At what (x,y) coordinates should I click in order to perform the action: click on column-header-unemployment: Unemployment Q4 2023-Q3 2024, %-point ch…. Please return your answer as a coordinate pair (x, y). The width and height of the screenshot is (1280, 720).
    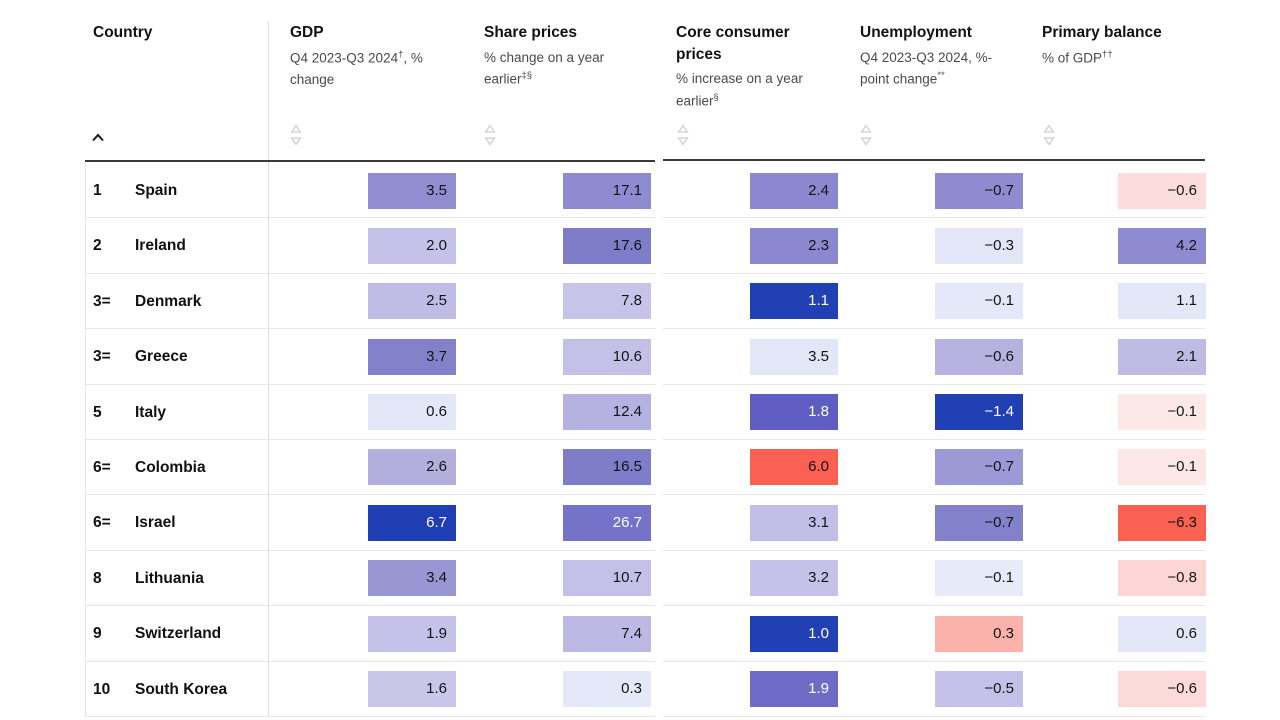
    Looking at the image, I should click on (936, 56).